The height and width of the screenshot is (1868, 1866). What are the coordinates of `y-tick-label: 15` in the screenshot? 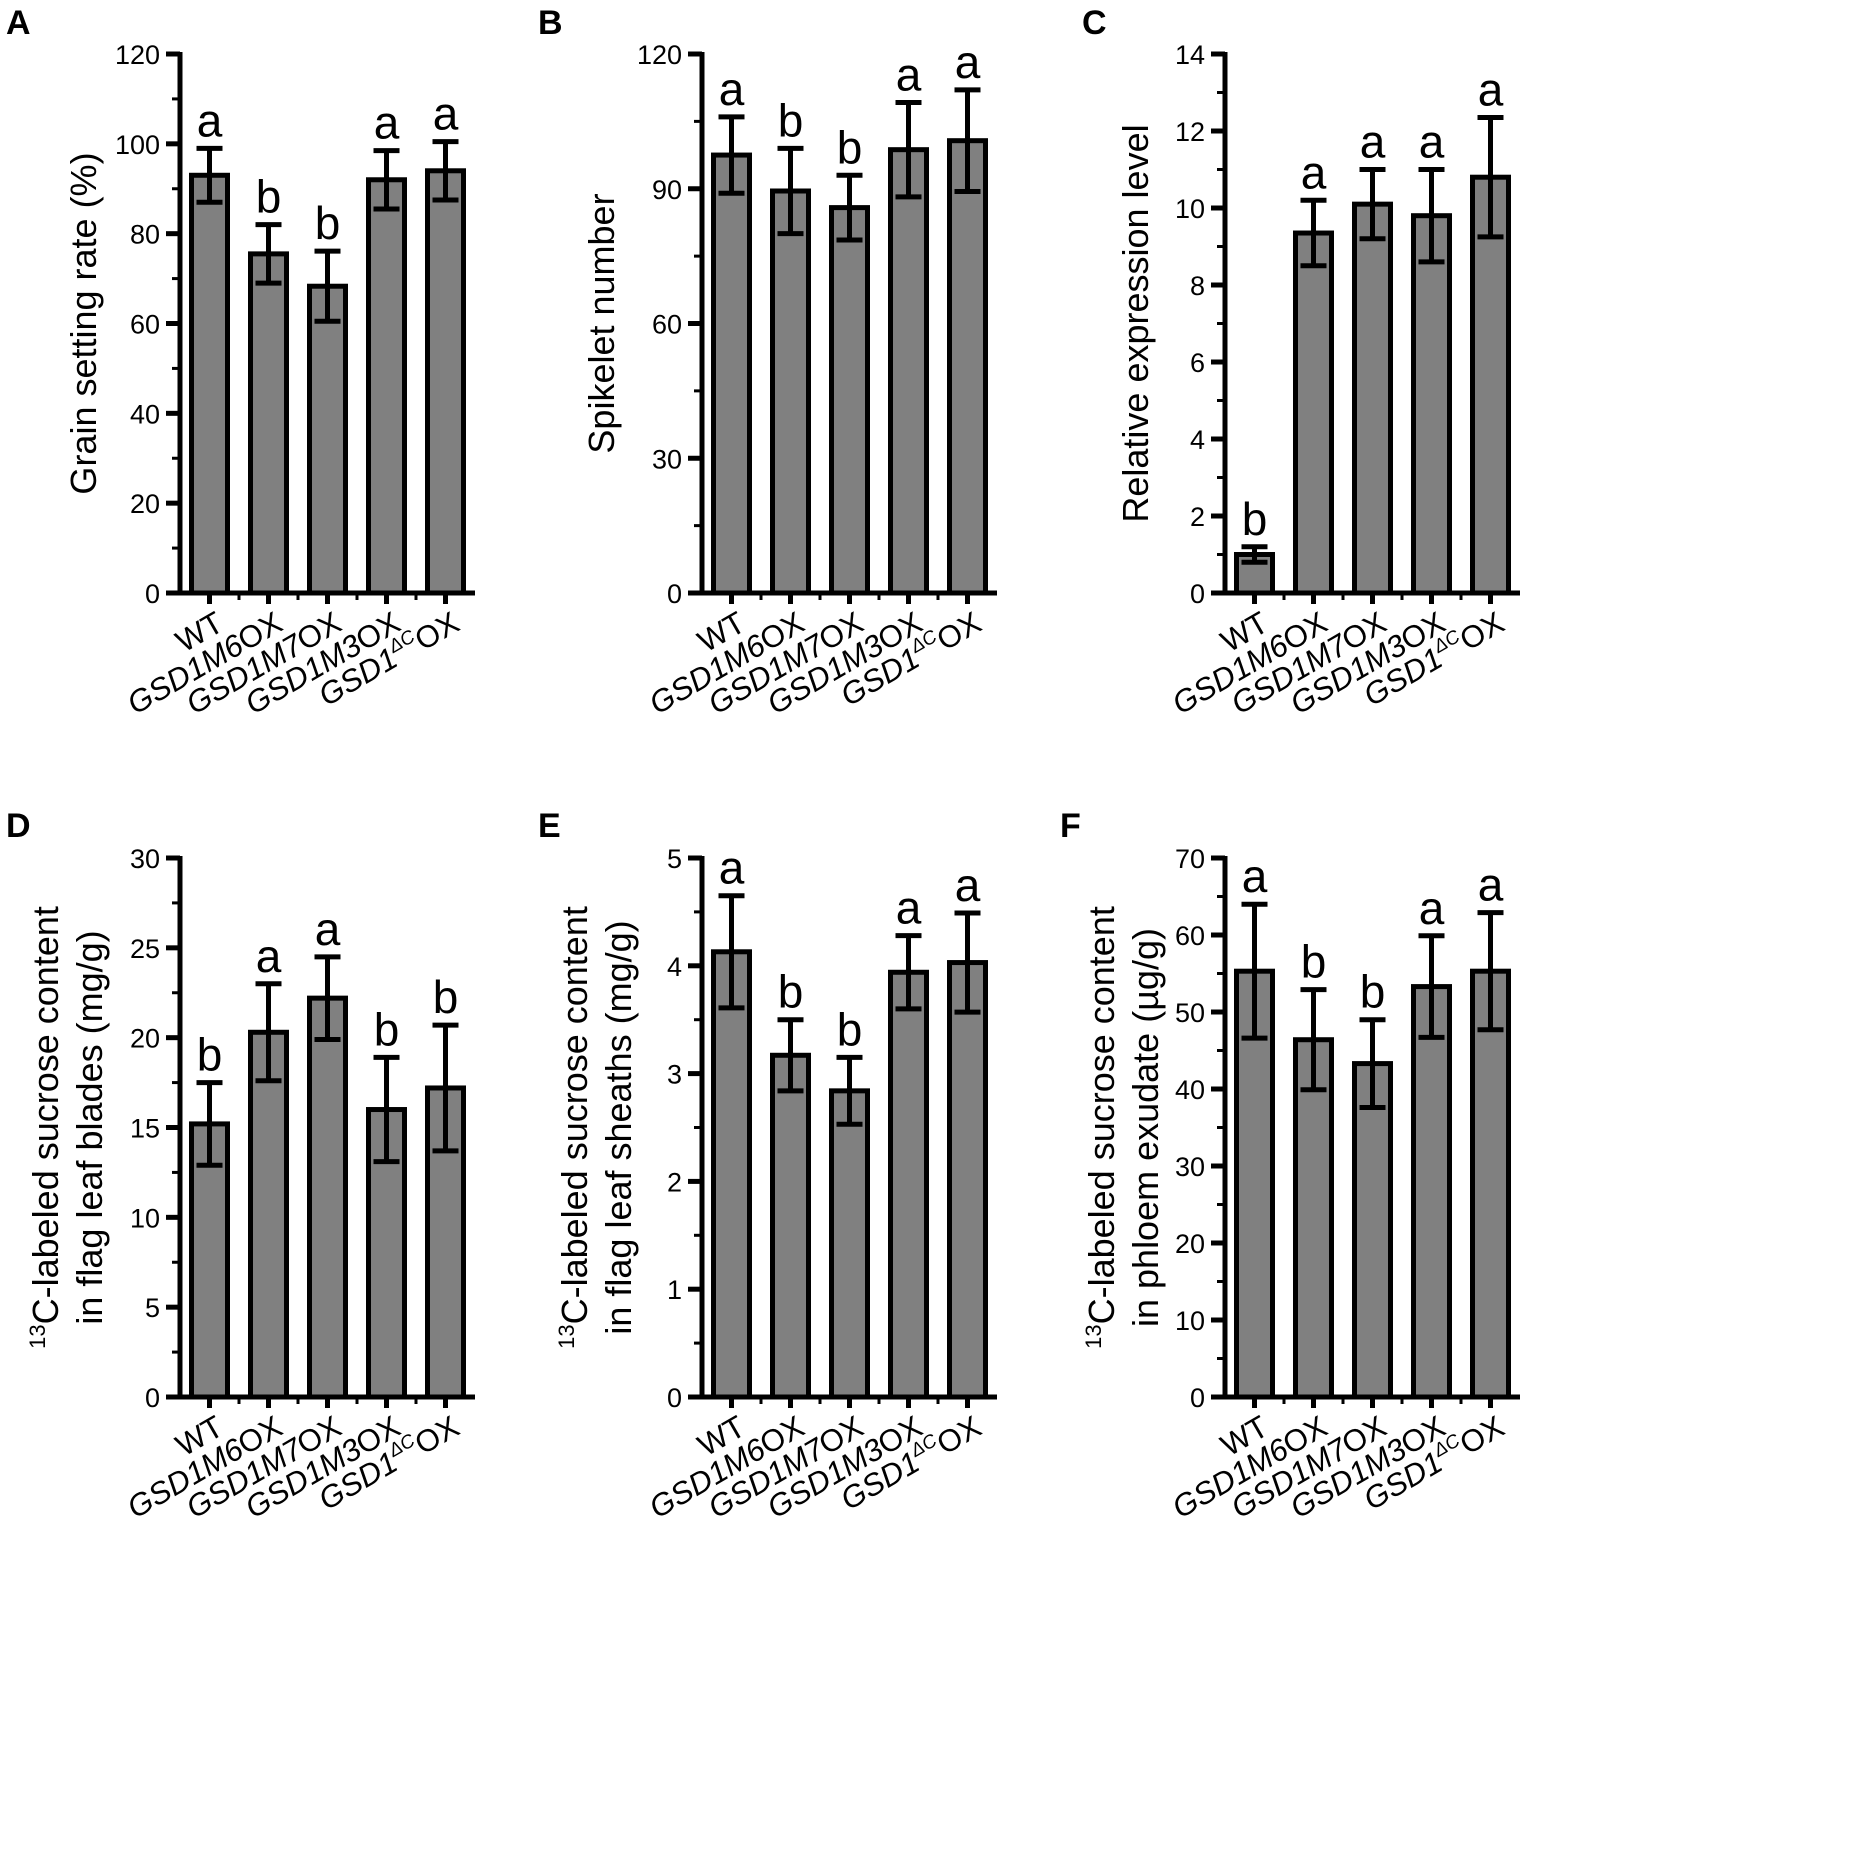 It's located at (145, 1129).